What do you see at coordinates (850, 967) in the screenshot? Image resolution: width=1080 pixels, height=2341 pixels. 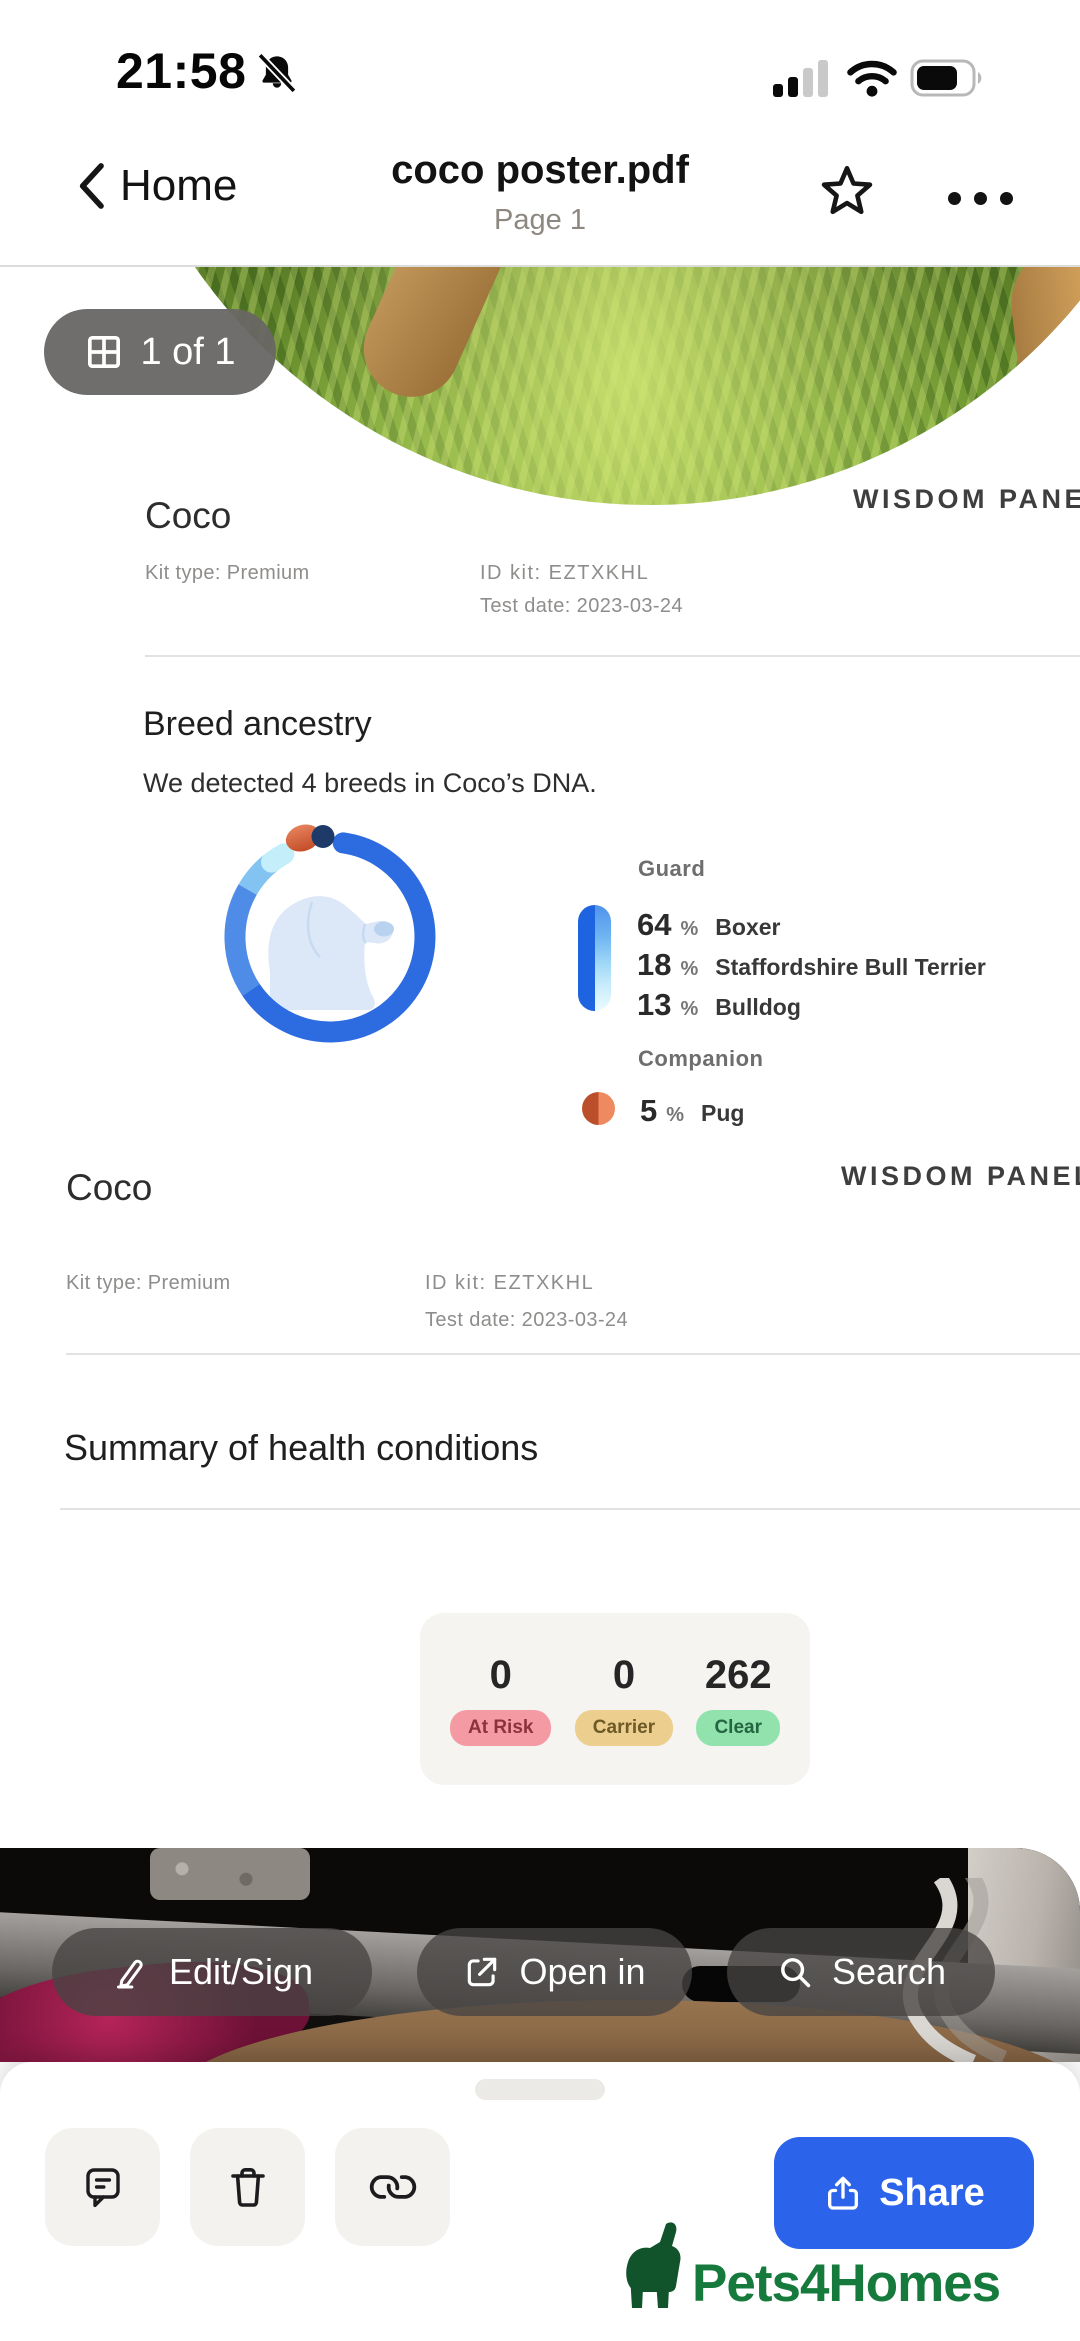 I see `breed-name: Staffordshire Bull Terrier` at bounding box center [850, 967].